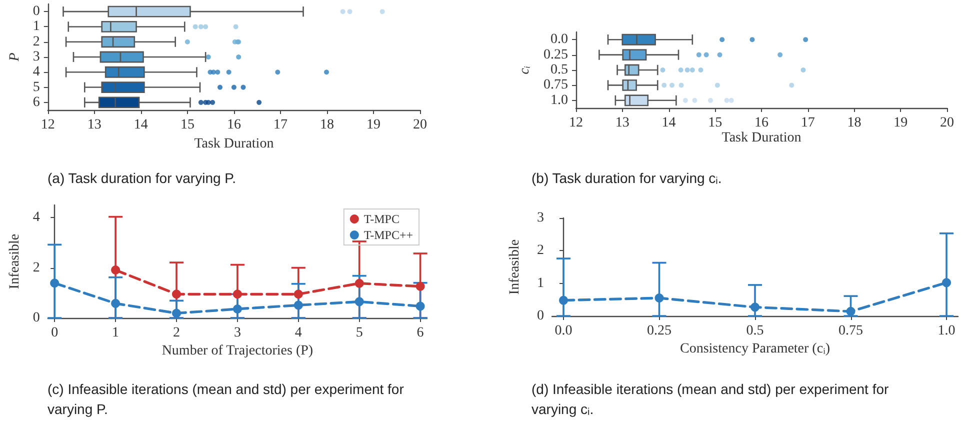  I want to click on x-tick-label: 5, so click(359, 333).